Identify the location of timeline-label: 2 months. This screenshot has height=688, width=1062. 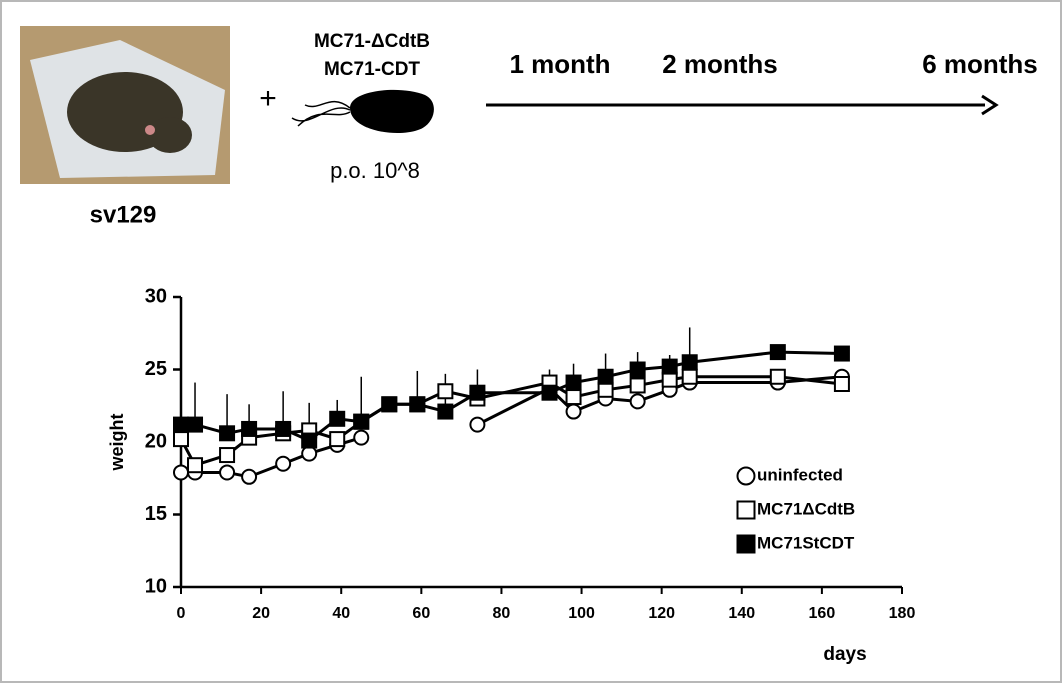
(720, 64).